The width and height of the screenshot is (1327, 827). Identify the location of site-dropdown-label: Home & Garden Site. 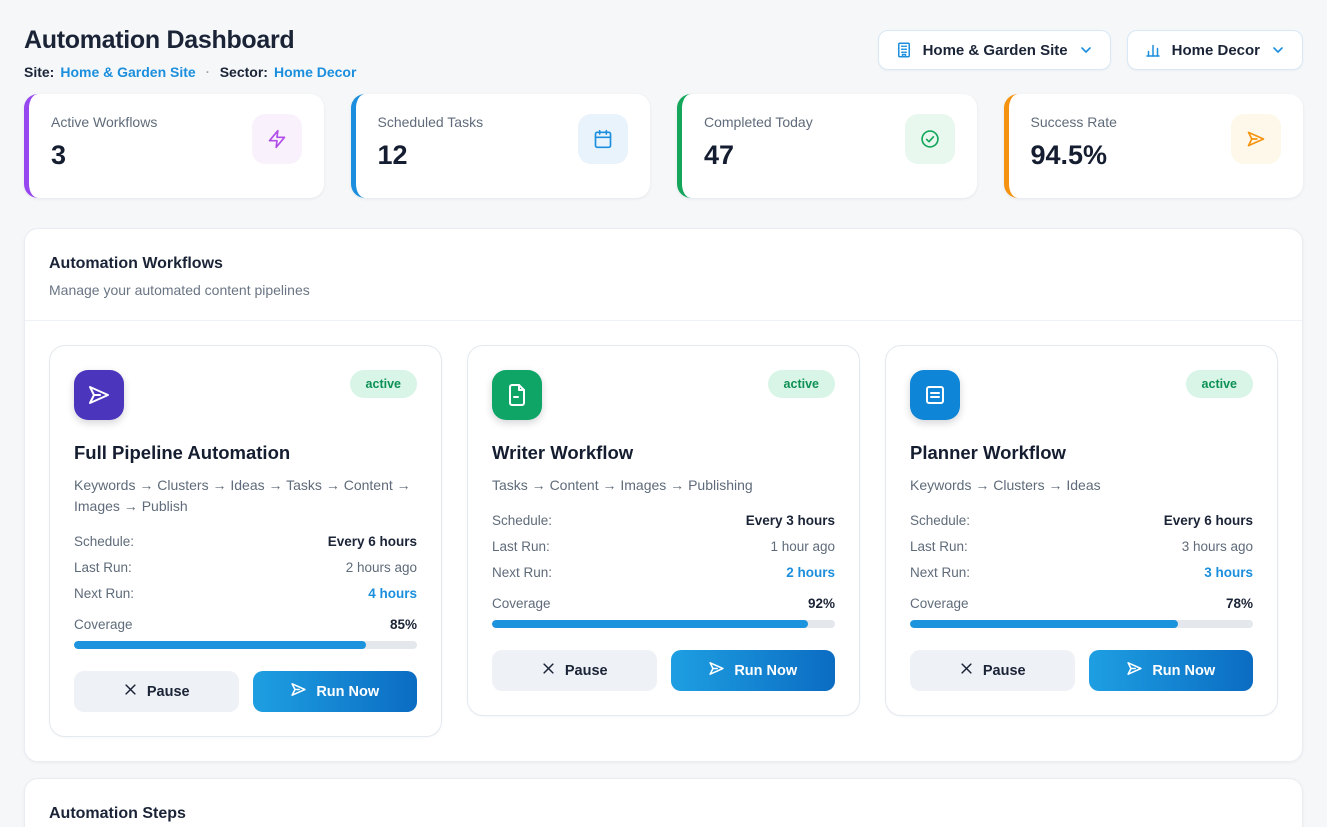
(995, 50).